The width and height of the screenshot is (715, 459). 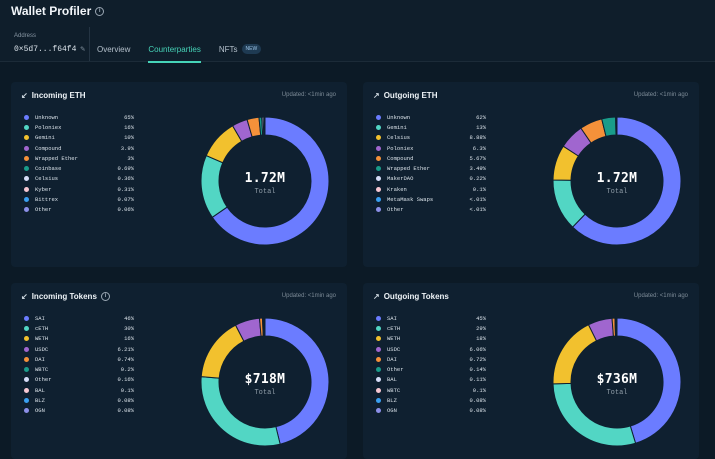 I want to click on legend-item: cETH 29%, so click(x=431, y=328).